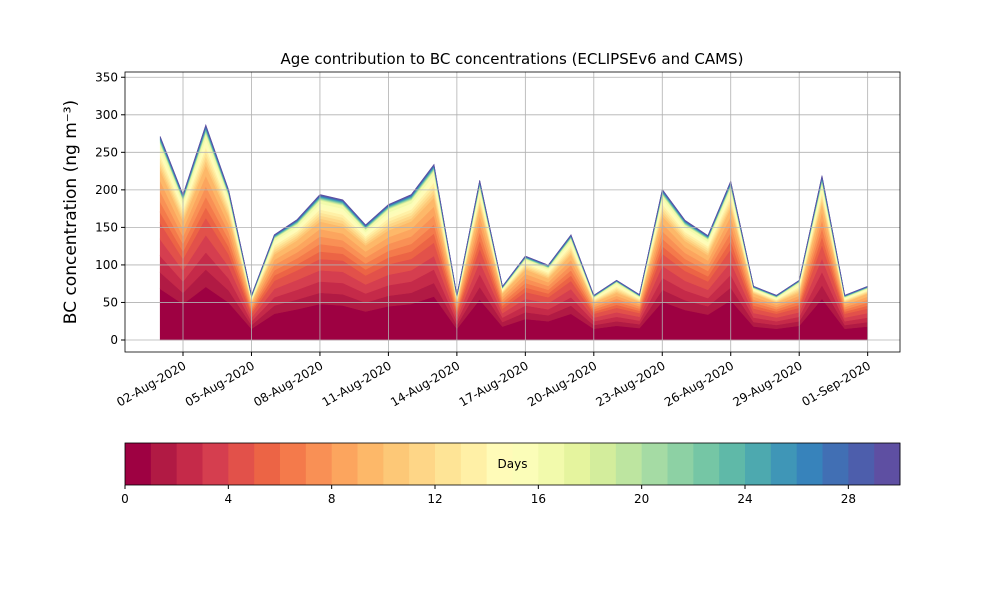 The image size is (1000, 600). Describe the element at coordinates (631, 383) in the screenshot. I see `x-tick-label: 23-Aug-2020` at that location.